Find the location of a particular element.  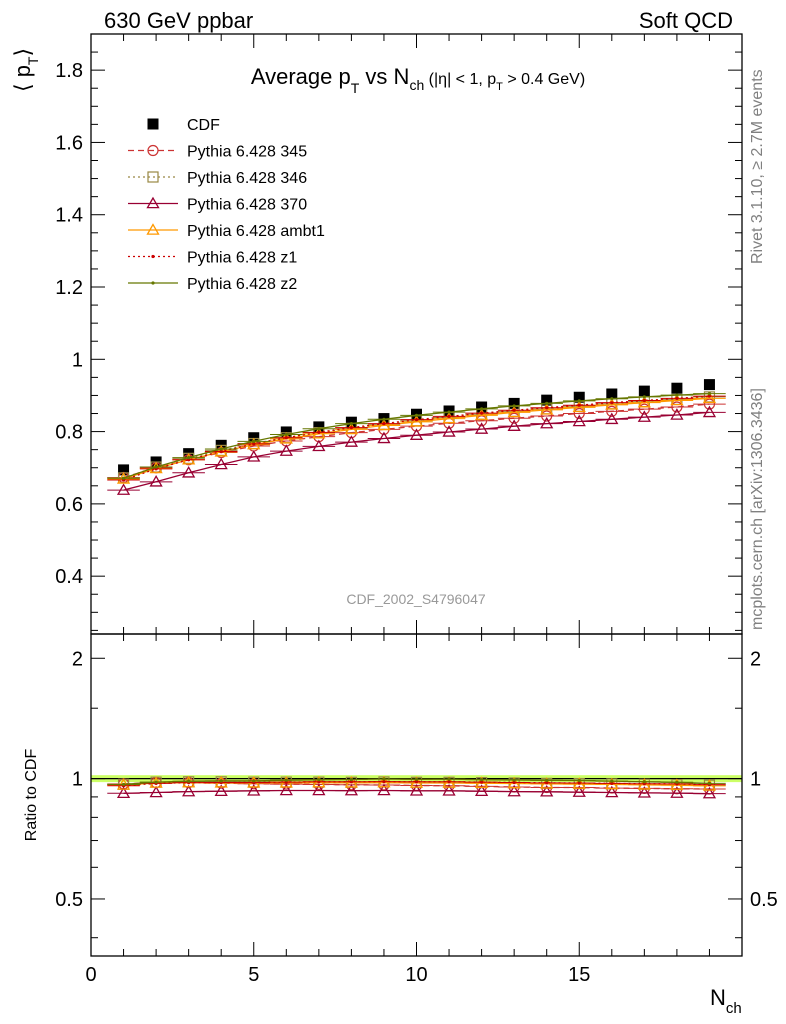

xlabel-sub: ch is located at coordinates (734, 1008).